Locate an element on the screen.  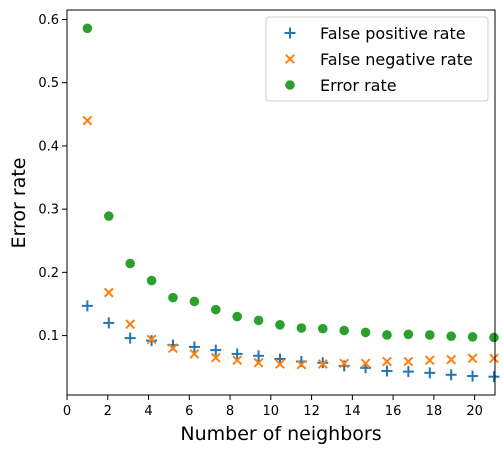
legend-label-false-negative-rate: False negative rate is located at coordinates (396, 59).